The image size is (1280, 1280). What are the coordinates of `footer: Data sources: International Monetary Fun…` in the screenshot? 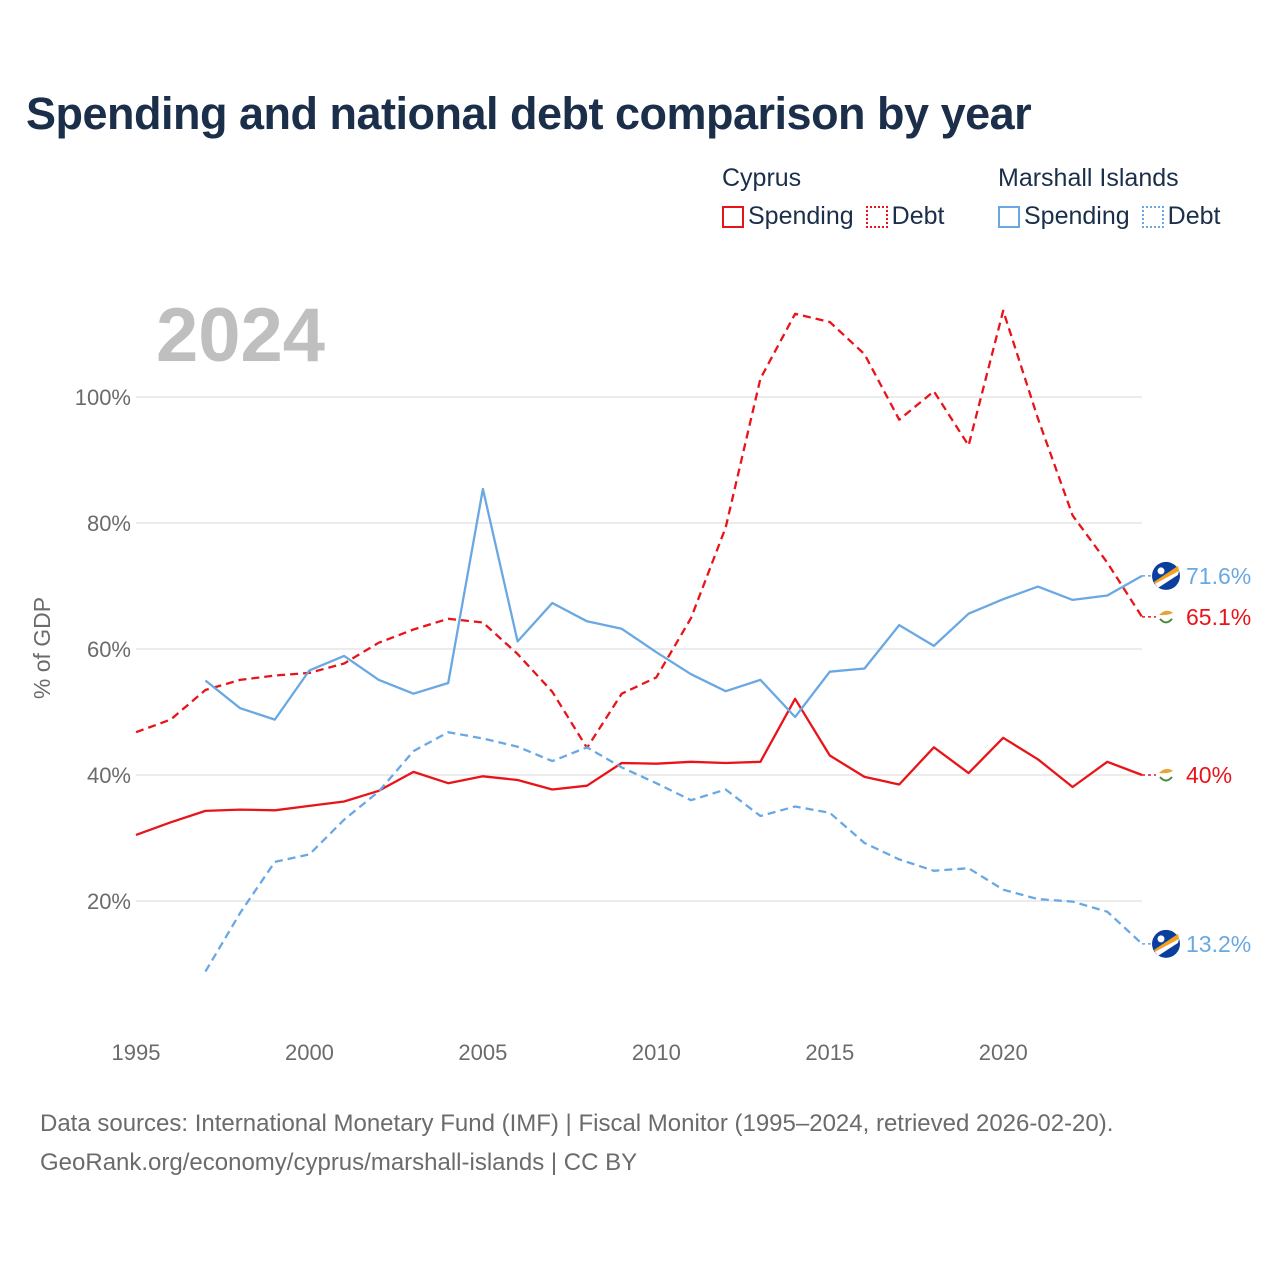 It's located at (576, 1143).